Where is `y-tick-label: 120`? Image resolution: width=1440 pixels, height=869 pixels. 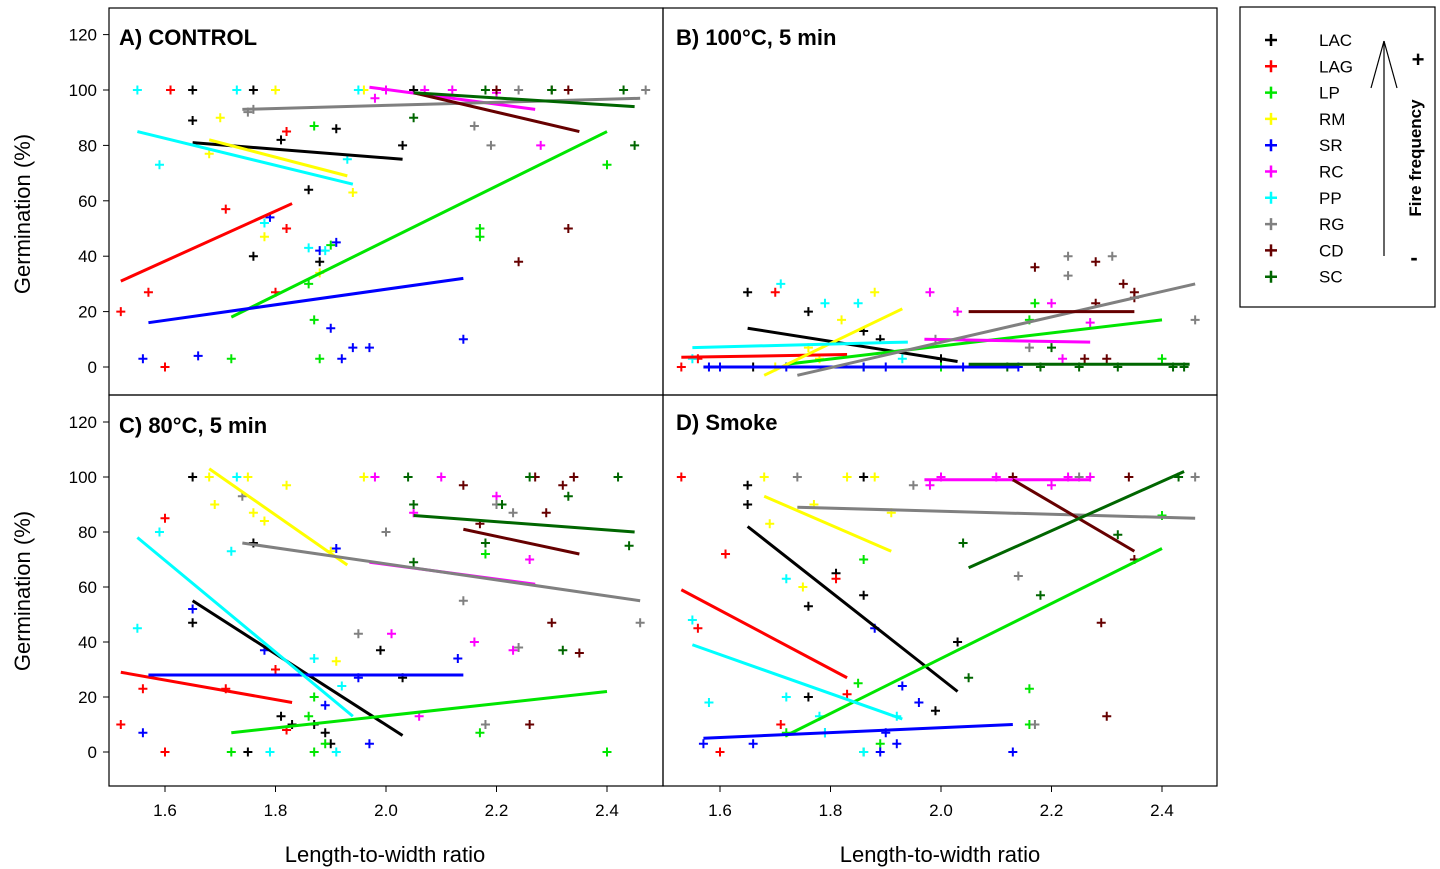
y-tick-label: 120 is located at coordinates (83, 35).